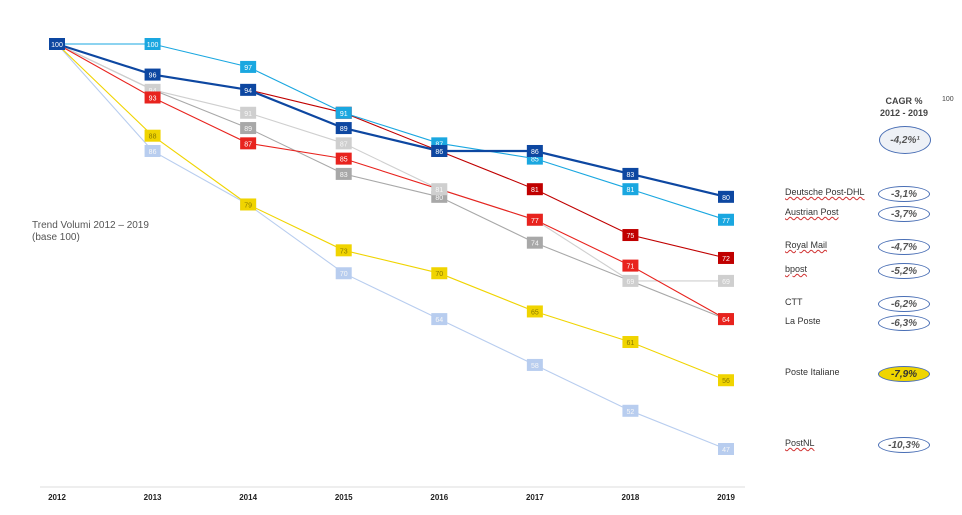 The image size is (962, 515). Describe the element at coordinates (152, 150) in the screenshot. I see `point-postnl-2013` at that location.